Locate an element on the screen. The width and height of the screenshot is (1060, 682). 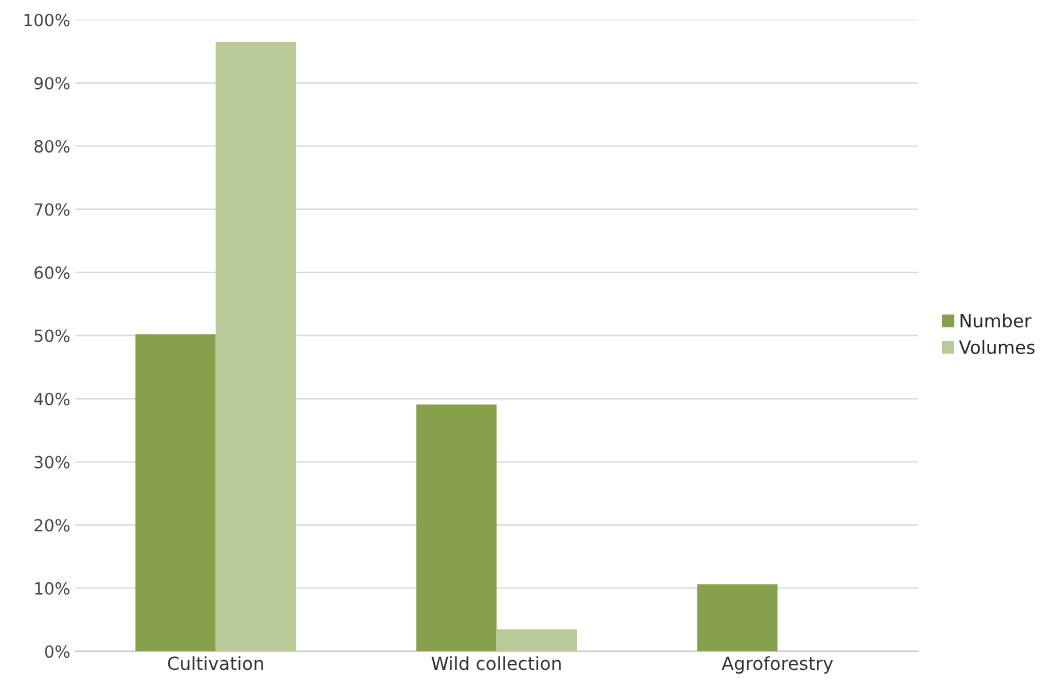
x-tick-label: Cultivation is located at coordinates (215, 663).